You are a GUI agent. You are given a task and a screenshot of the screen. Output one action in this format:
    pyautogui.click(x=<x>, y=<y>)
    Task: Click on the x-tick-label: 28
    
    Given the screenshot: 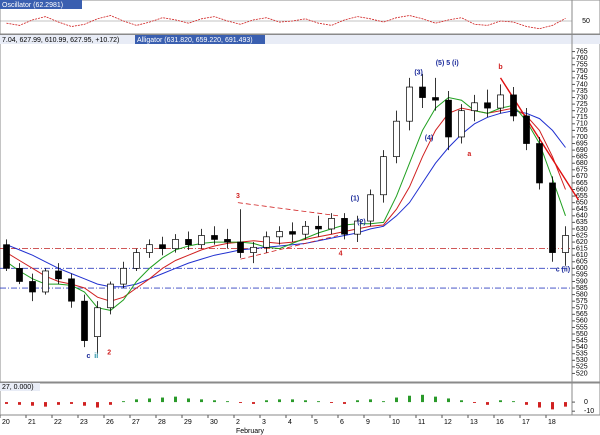 What is the action you would take?
    pyautogui.click(x=162, y=422)
    